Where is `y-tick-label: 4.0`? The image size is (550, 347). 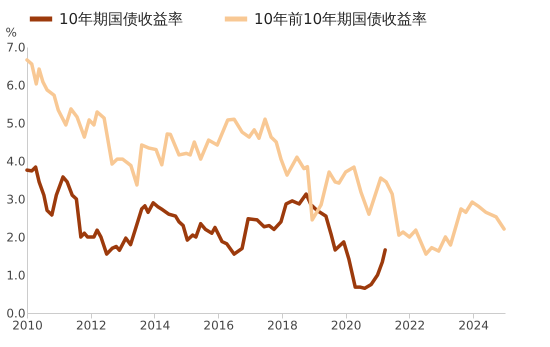
y-tick-label: 4.0 is located at coordinates (16, 161).